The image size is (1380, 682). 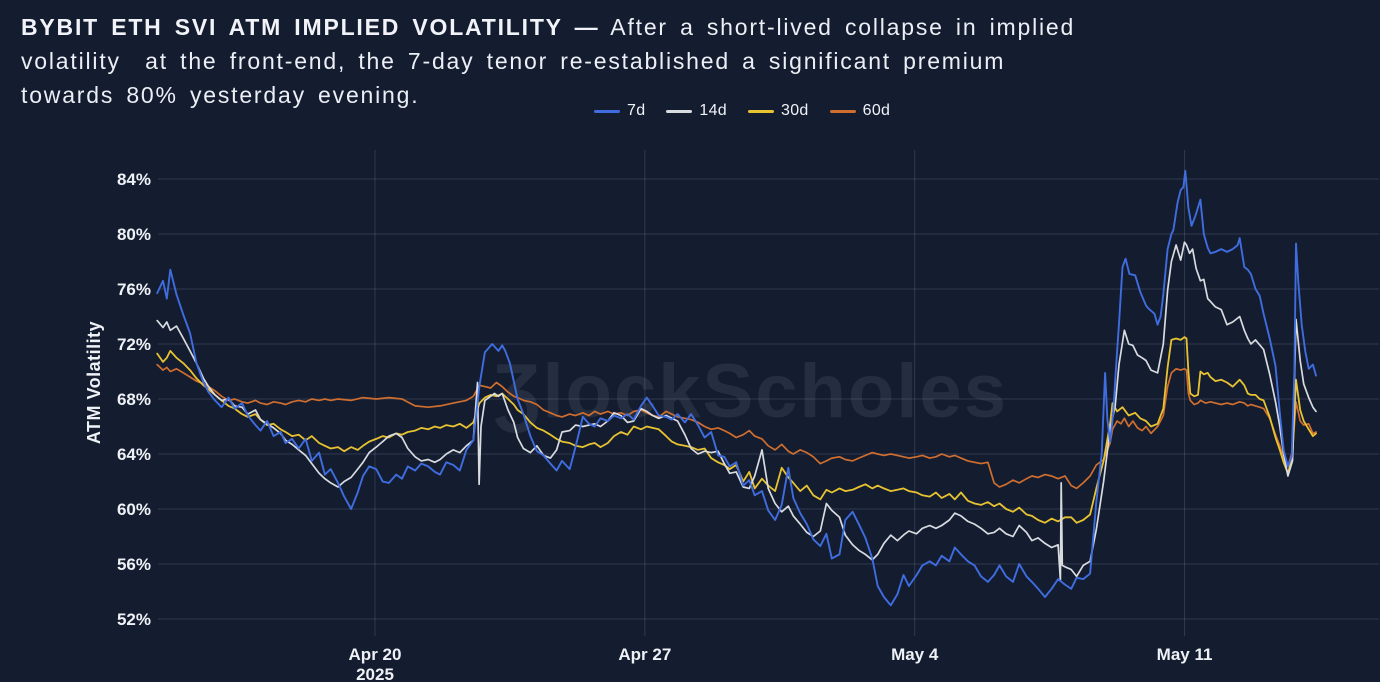 What do you see at coordinates (220, 95) in the screenshot?
I see `headline-line-3: towards 80% yesterday evening.` at bounding box center [220, 95].